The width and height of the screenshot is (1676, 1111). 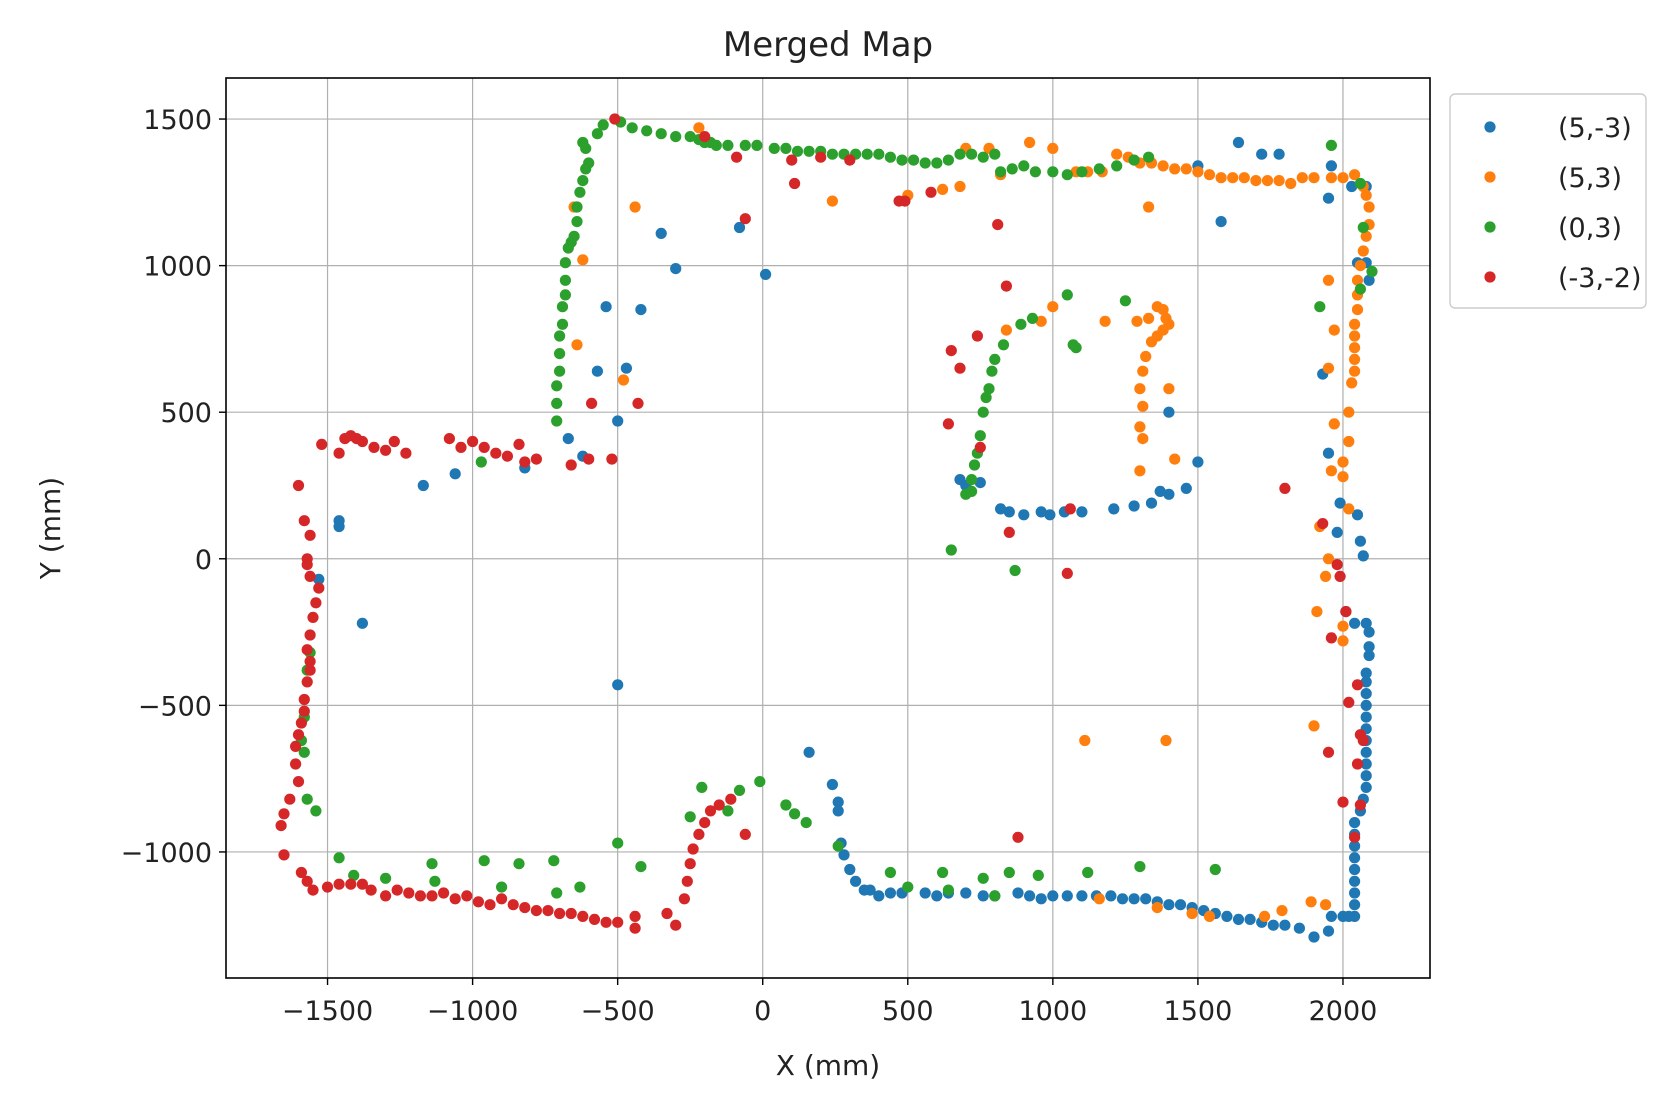 I want to click on legend-label: (-3,-2), so click(x=1600, y=278).